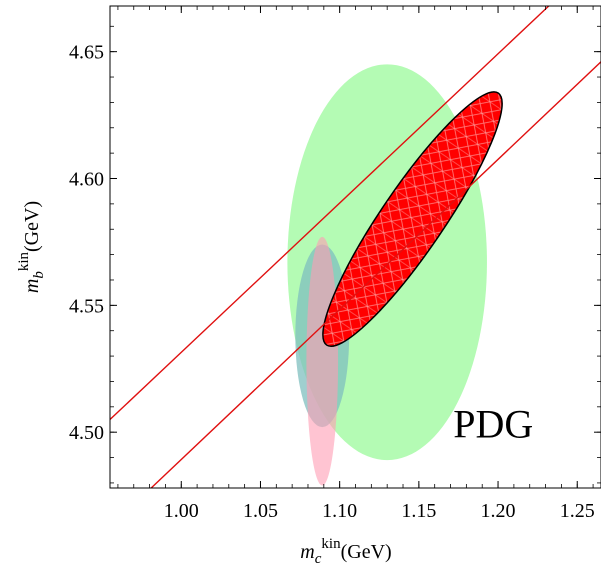 The height and width of the screenshot is (569, 601). What do you see at coordinates (86, 306) in the screenshot?
I see `y-tick-label: 4.55` at bounding box center [86, 306].